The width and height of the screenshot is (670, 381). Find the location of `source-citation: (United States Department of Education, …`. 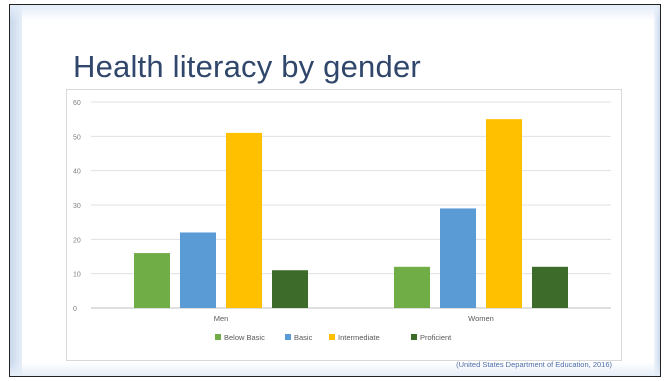

source-citation: (United States Department of Education, … is located at coordinates (534, 364).